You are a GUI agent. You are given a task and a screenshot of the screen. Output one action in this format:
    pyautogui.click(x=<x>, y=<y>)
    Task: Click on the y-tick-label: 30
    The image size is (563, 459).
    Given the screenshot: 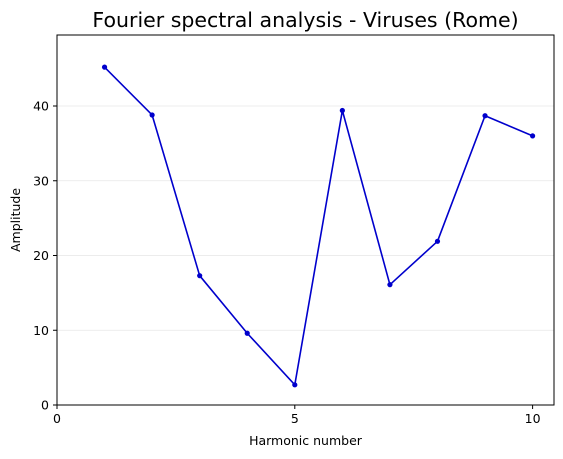 What is the action you would take?
    pyautogui.click(x=41, y=180)
    